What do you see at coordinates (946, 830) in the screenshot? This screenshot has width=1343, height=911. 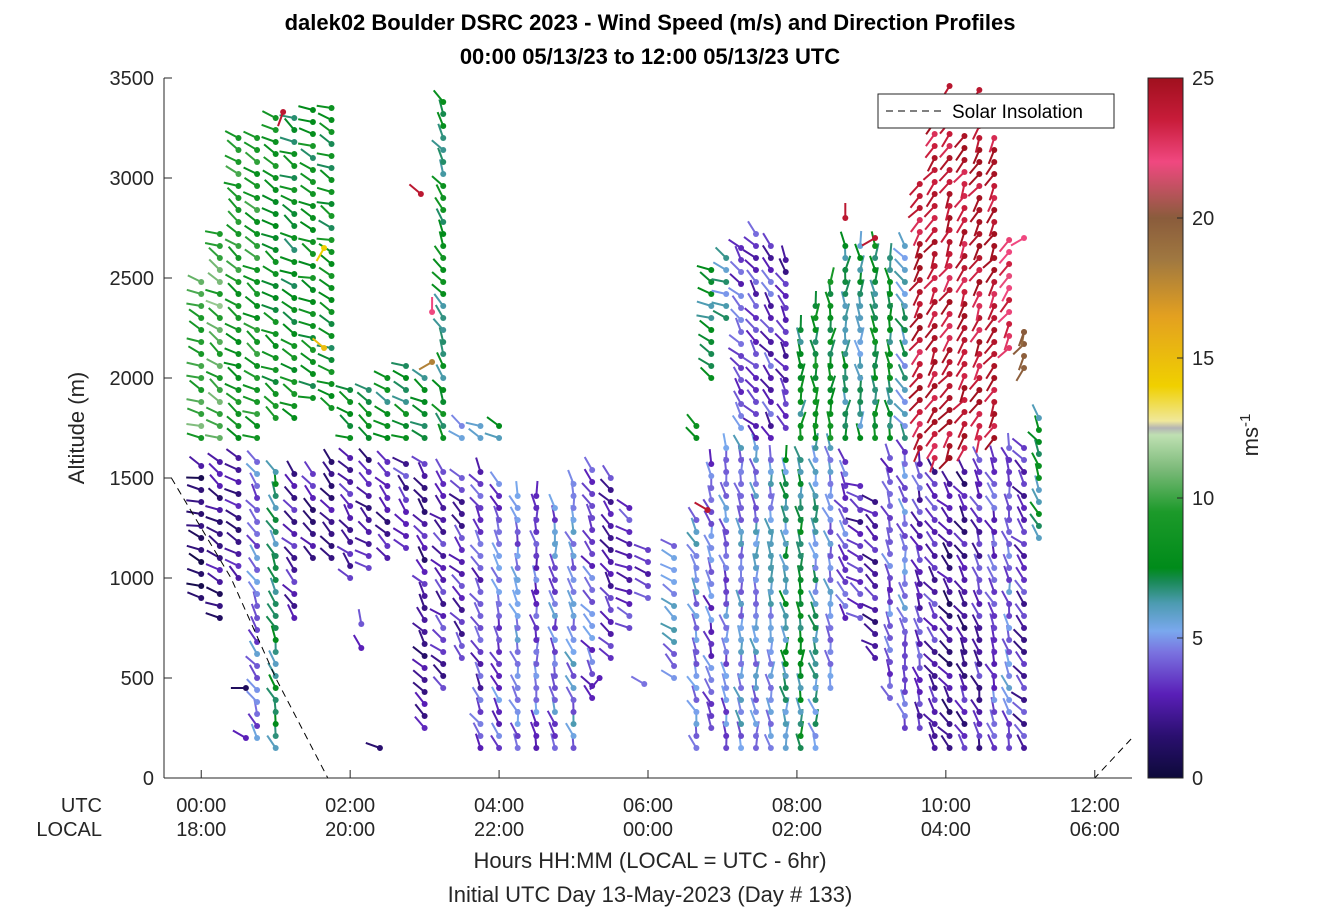 I see `x-tick-label-local: 04:00` at bounding box center [946, 830].